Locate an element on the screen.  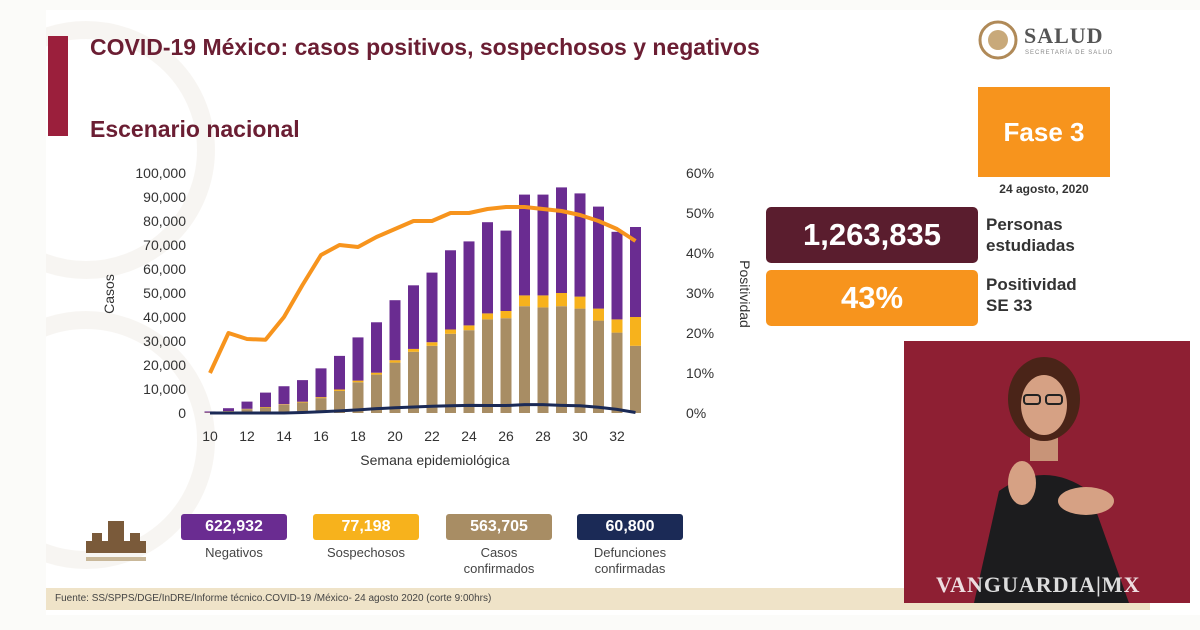
y2-tick-label: 20% is located at coordinates (700, 333).